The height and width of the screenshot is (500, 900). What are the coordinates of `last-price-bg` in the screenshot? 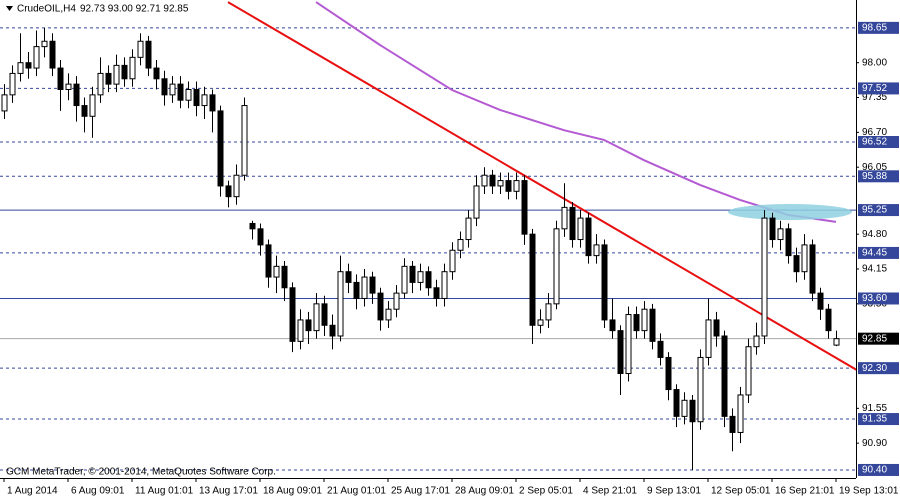 It's located at (878, 338).